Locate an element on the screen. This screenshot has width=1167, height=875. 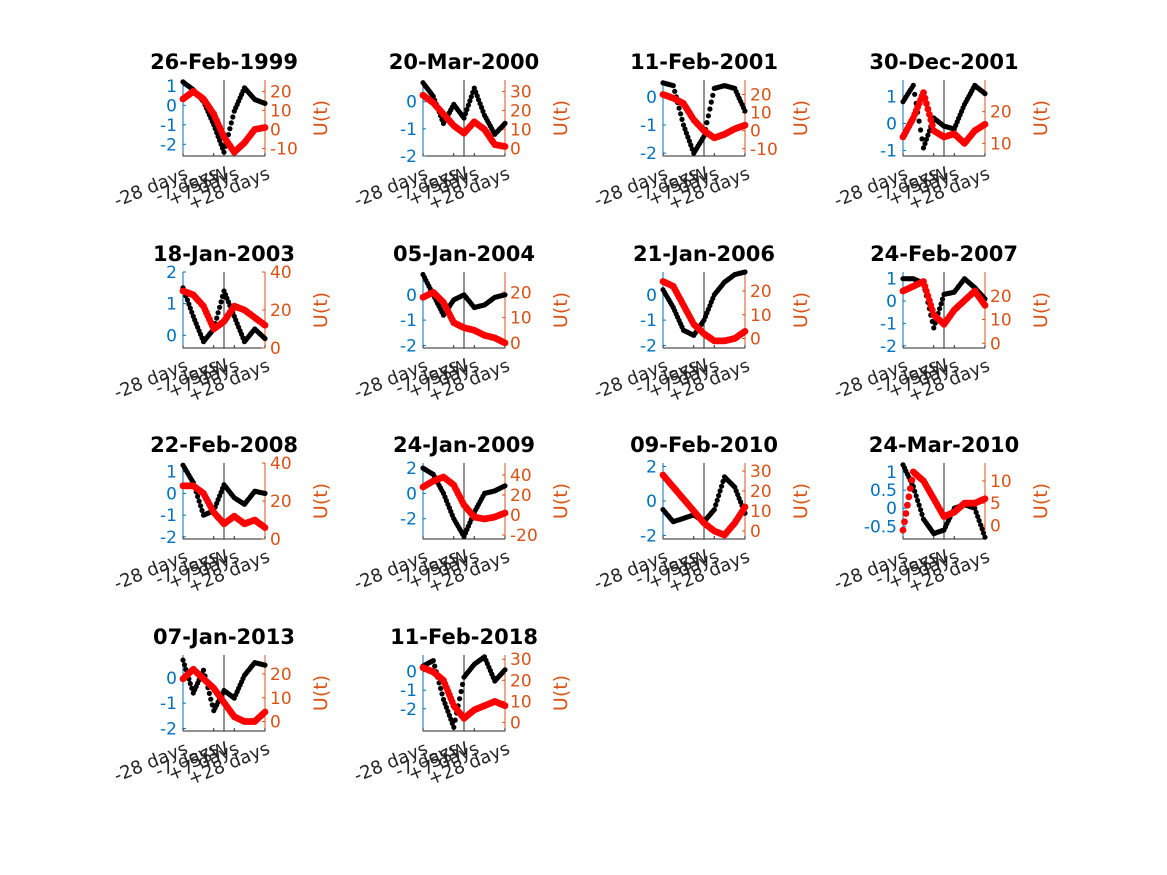
subplot-title: 11-Feb-2001 is located at coordinates (704, 62).